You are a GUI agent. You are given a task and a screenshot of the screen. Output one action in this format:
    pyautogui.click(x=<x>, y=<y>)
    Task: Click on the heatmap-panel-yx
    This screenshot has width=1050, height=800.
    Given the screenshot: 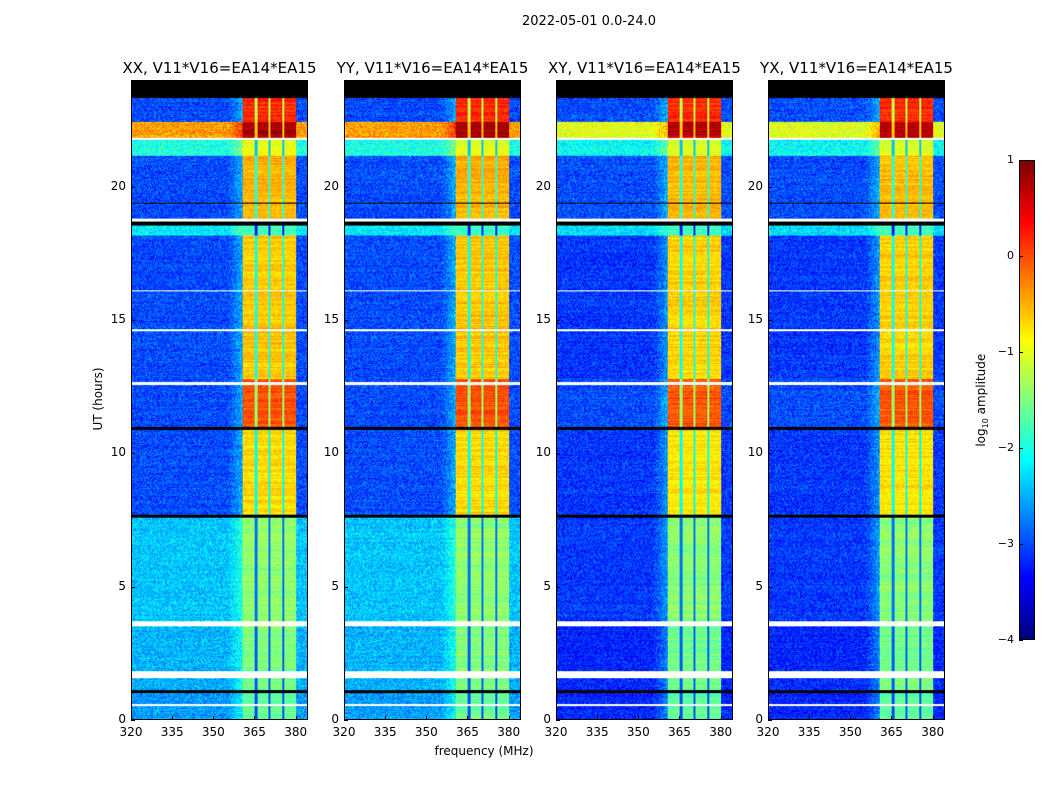 What is the action you would take?
    pyautogui.click(x=856, y=400)
    